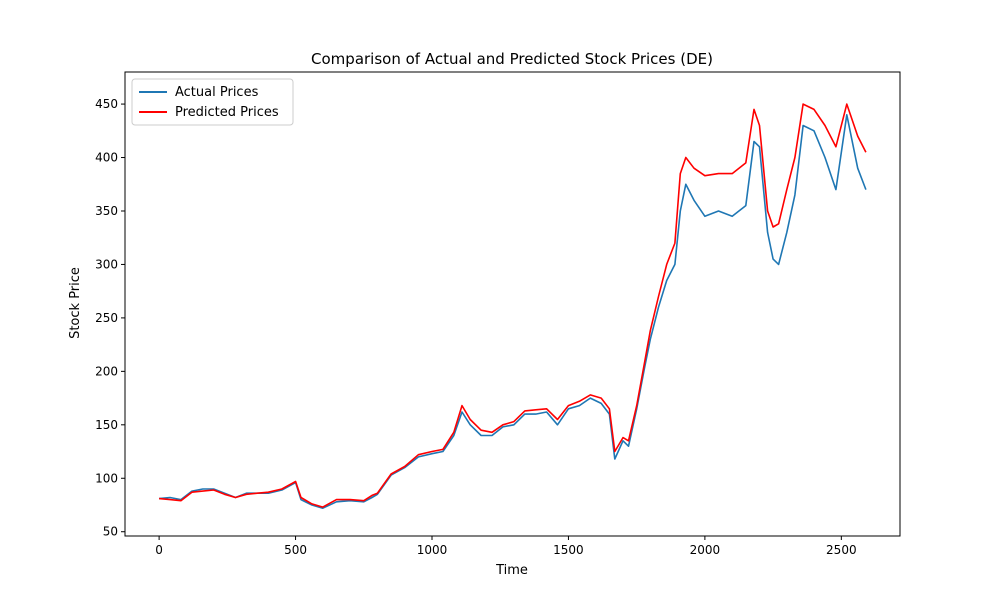  I want to click on y-tick-label: 100, so click(106, 478).